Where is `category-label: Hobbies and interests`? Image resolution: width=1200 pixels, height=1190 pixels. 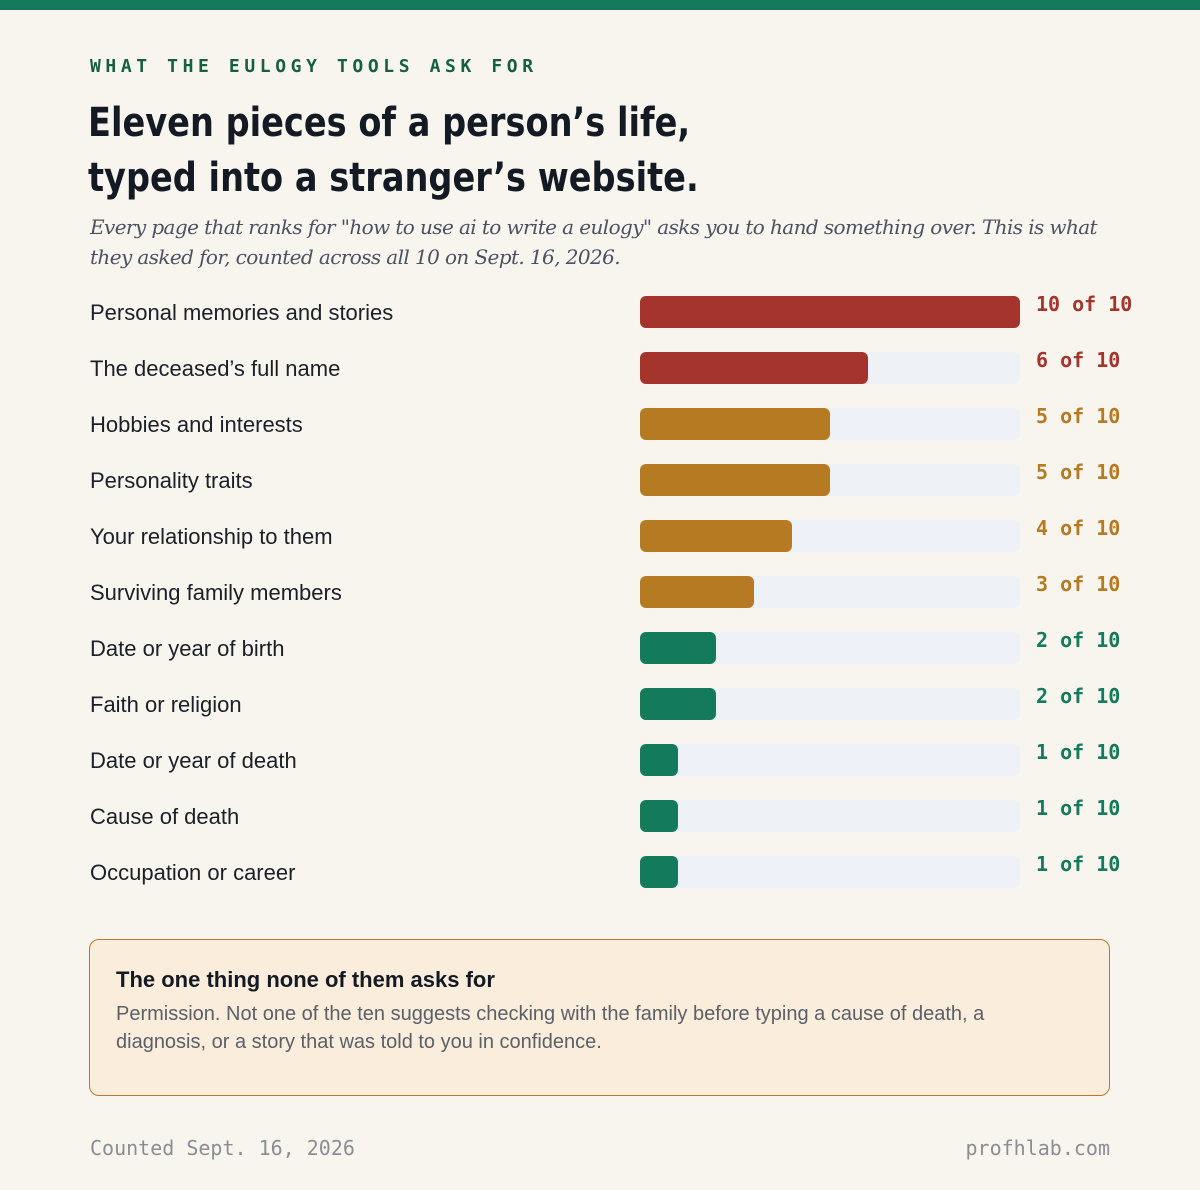
category-label: Hobbies and interests is located at coordinates (196, 424).